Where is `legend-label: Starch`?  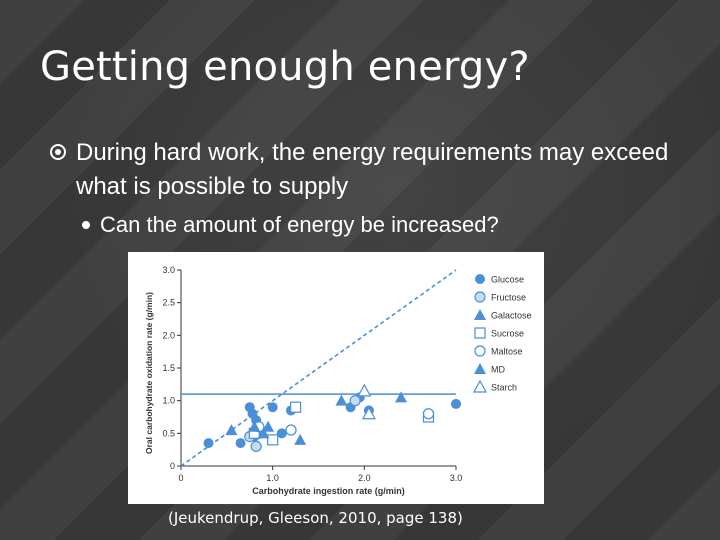
legend-label: Starch is located at coordinates (504, 388).